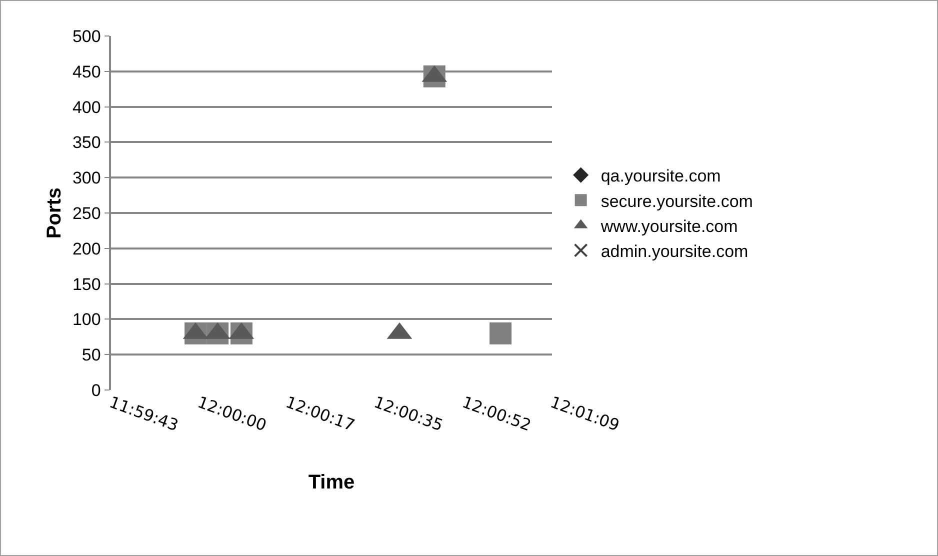  What do you see at coordinates (676, 201) in the screenshot?
I see `legend-label: secure.yoursite.com` at bounding box center [676, 201].